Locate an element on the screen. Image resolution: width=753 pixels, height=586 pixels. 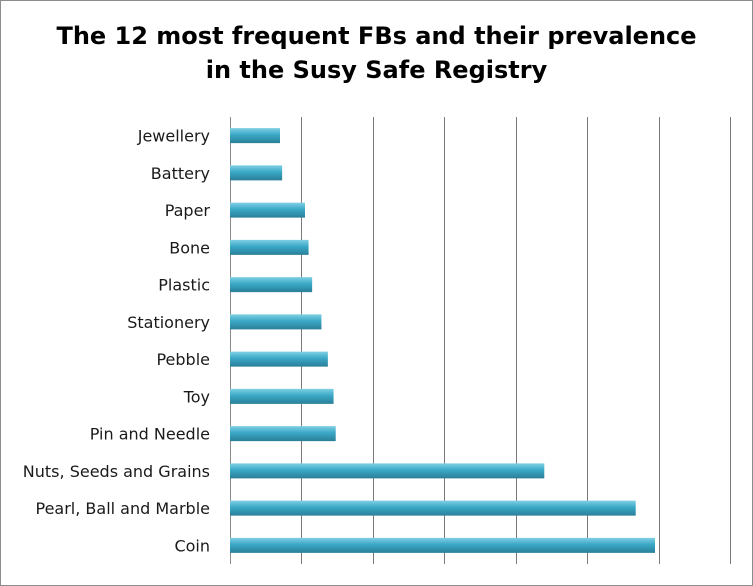
category-label-0: Jewellery is located at coordinates (173, 136).